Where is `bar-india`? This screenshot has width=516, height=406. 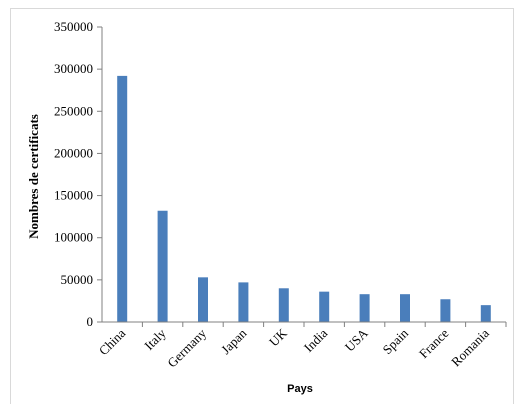 bar-india is located at coordinates (324, 306).